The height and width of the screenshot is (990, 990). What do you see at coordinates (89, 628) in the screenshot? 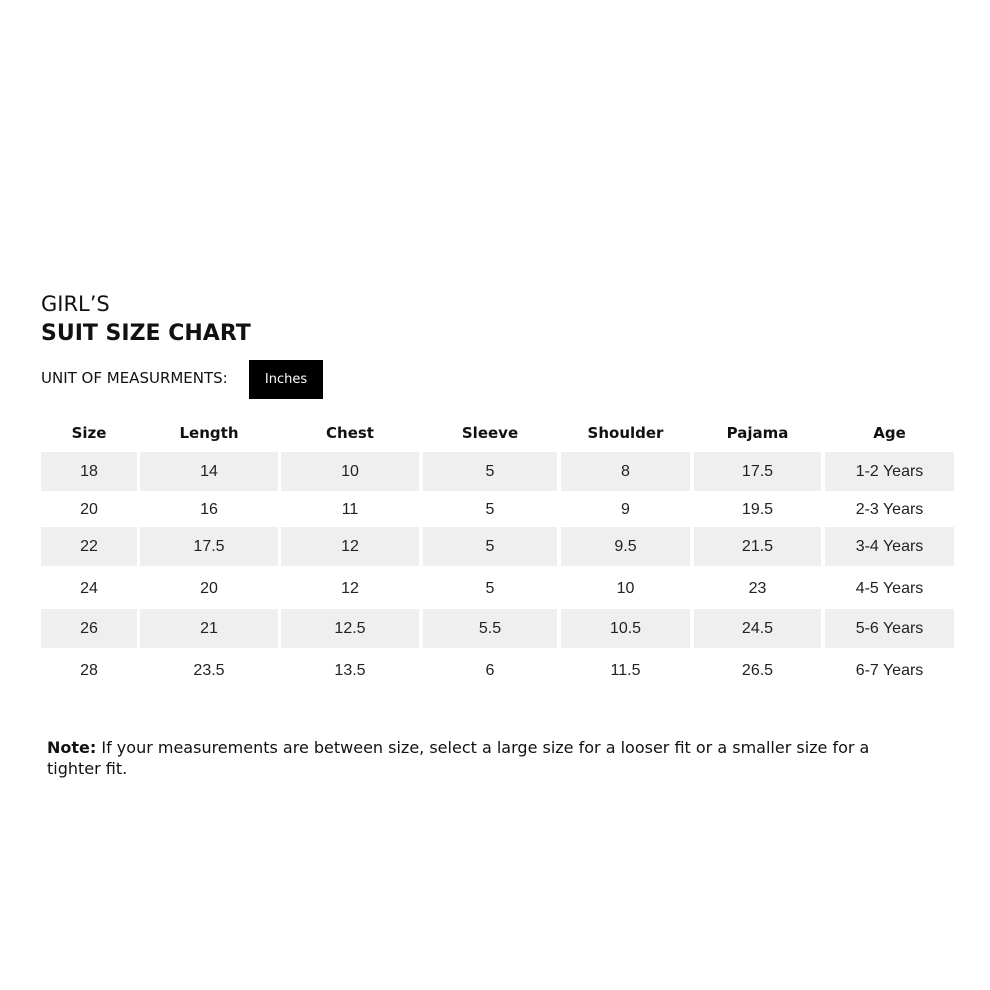
I see `cell-size: 26` at bounding box center [89, 628].